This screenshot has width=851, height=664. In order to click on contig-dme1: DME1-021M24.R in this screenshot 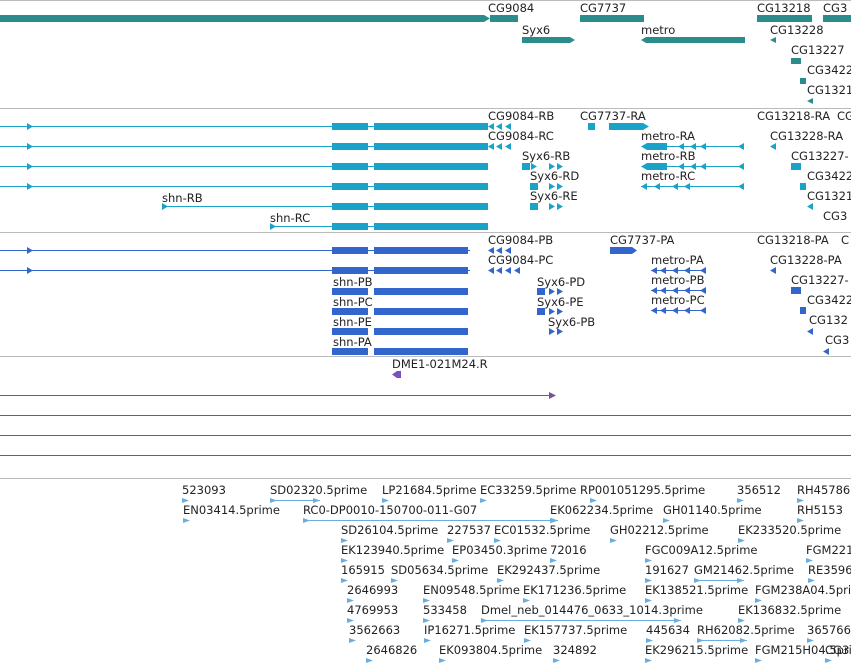, I will do `click(440, 367)`.